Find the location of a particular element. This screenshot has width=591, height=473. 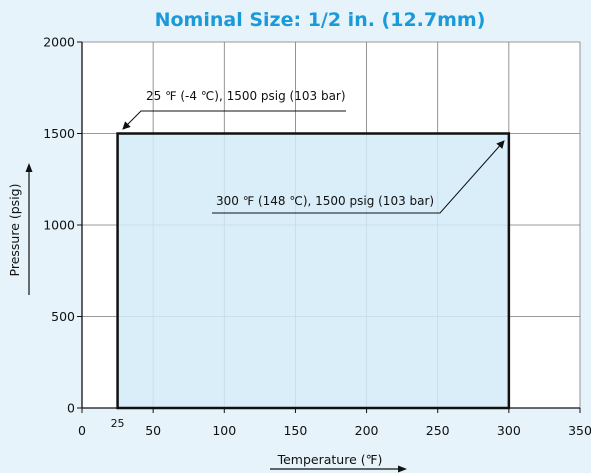

x-axis-arrowhead is located at coordinates (402, 469).